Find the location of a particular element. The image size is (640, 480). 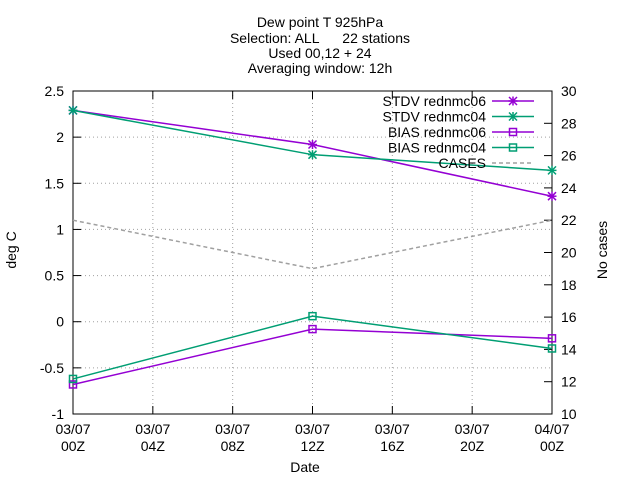

legend-item: BIAS rednmc06 is located at coordinates (461, 132).